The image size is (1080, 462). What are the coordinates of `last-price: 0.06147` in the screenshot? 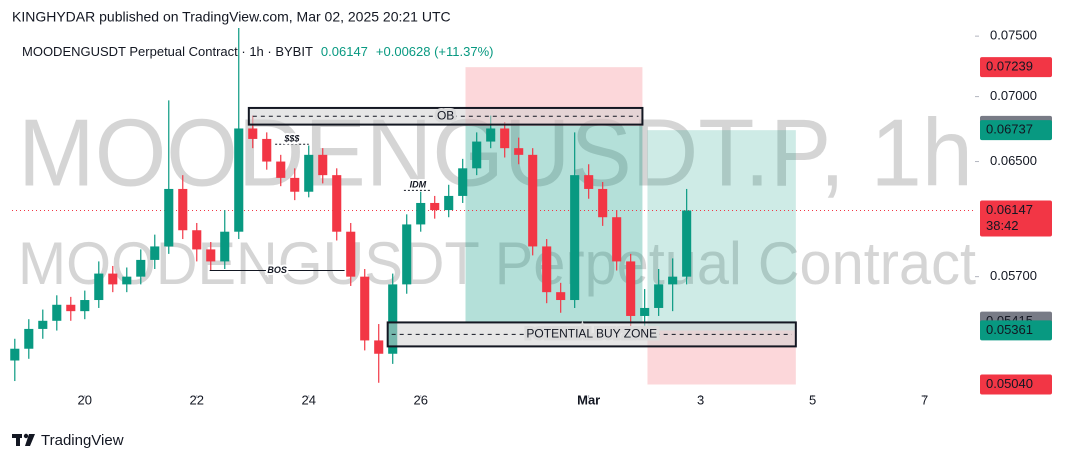 It's located at (344, 51).